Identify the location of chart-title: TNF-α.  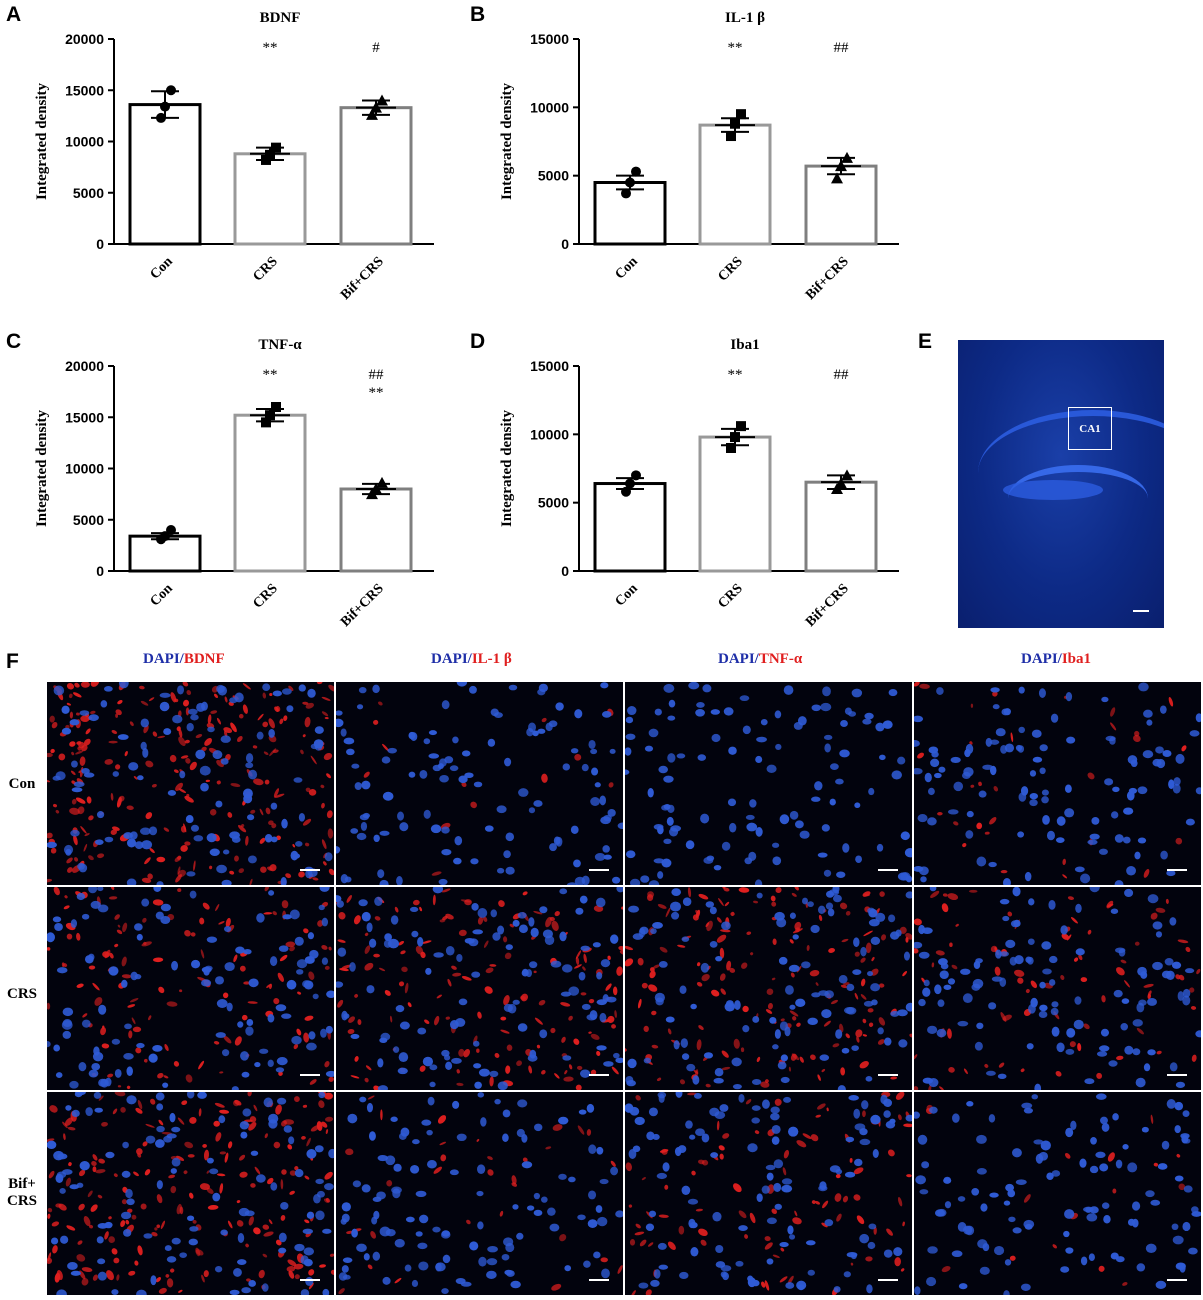
(280, 345).